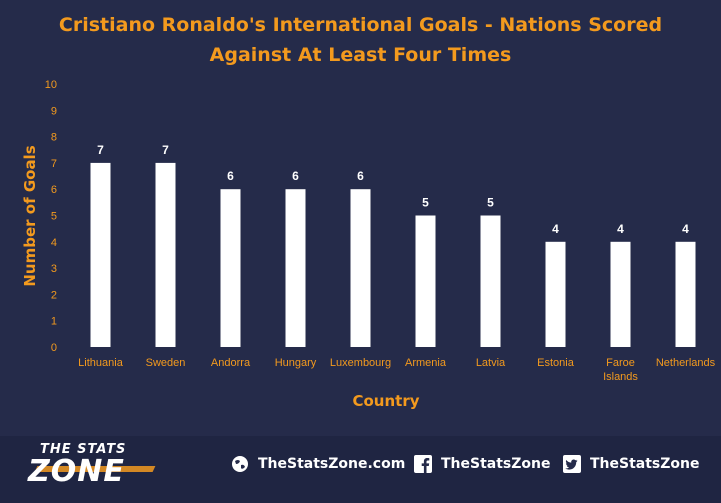  I want to click on logo-big-text: ZONE, so click(76, 471).